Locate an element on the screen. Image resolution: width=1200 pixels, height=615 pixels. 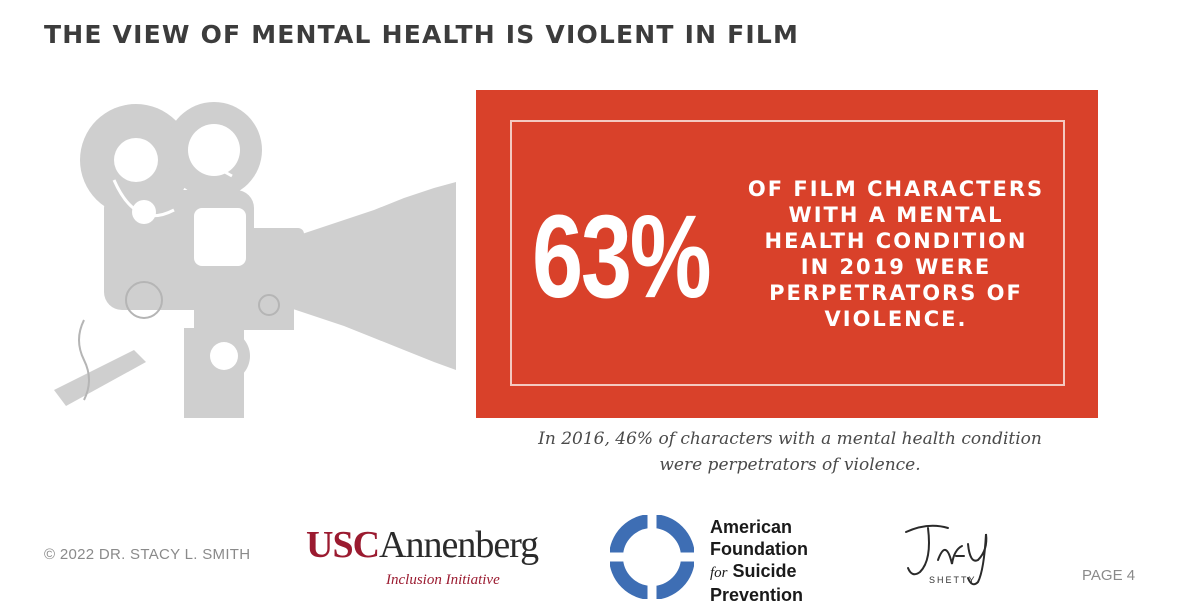
jay-shetty-subtitle: SHETTY is located at coordinates (953, 580).